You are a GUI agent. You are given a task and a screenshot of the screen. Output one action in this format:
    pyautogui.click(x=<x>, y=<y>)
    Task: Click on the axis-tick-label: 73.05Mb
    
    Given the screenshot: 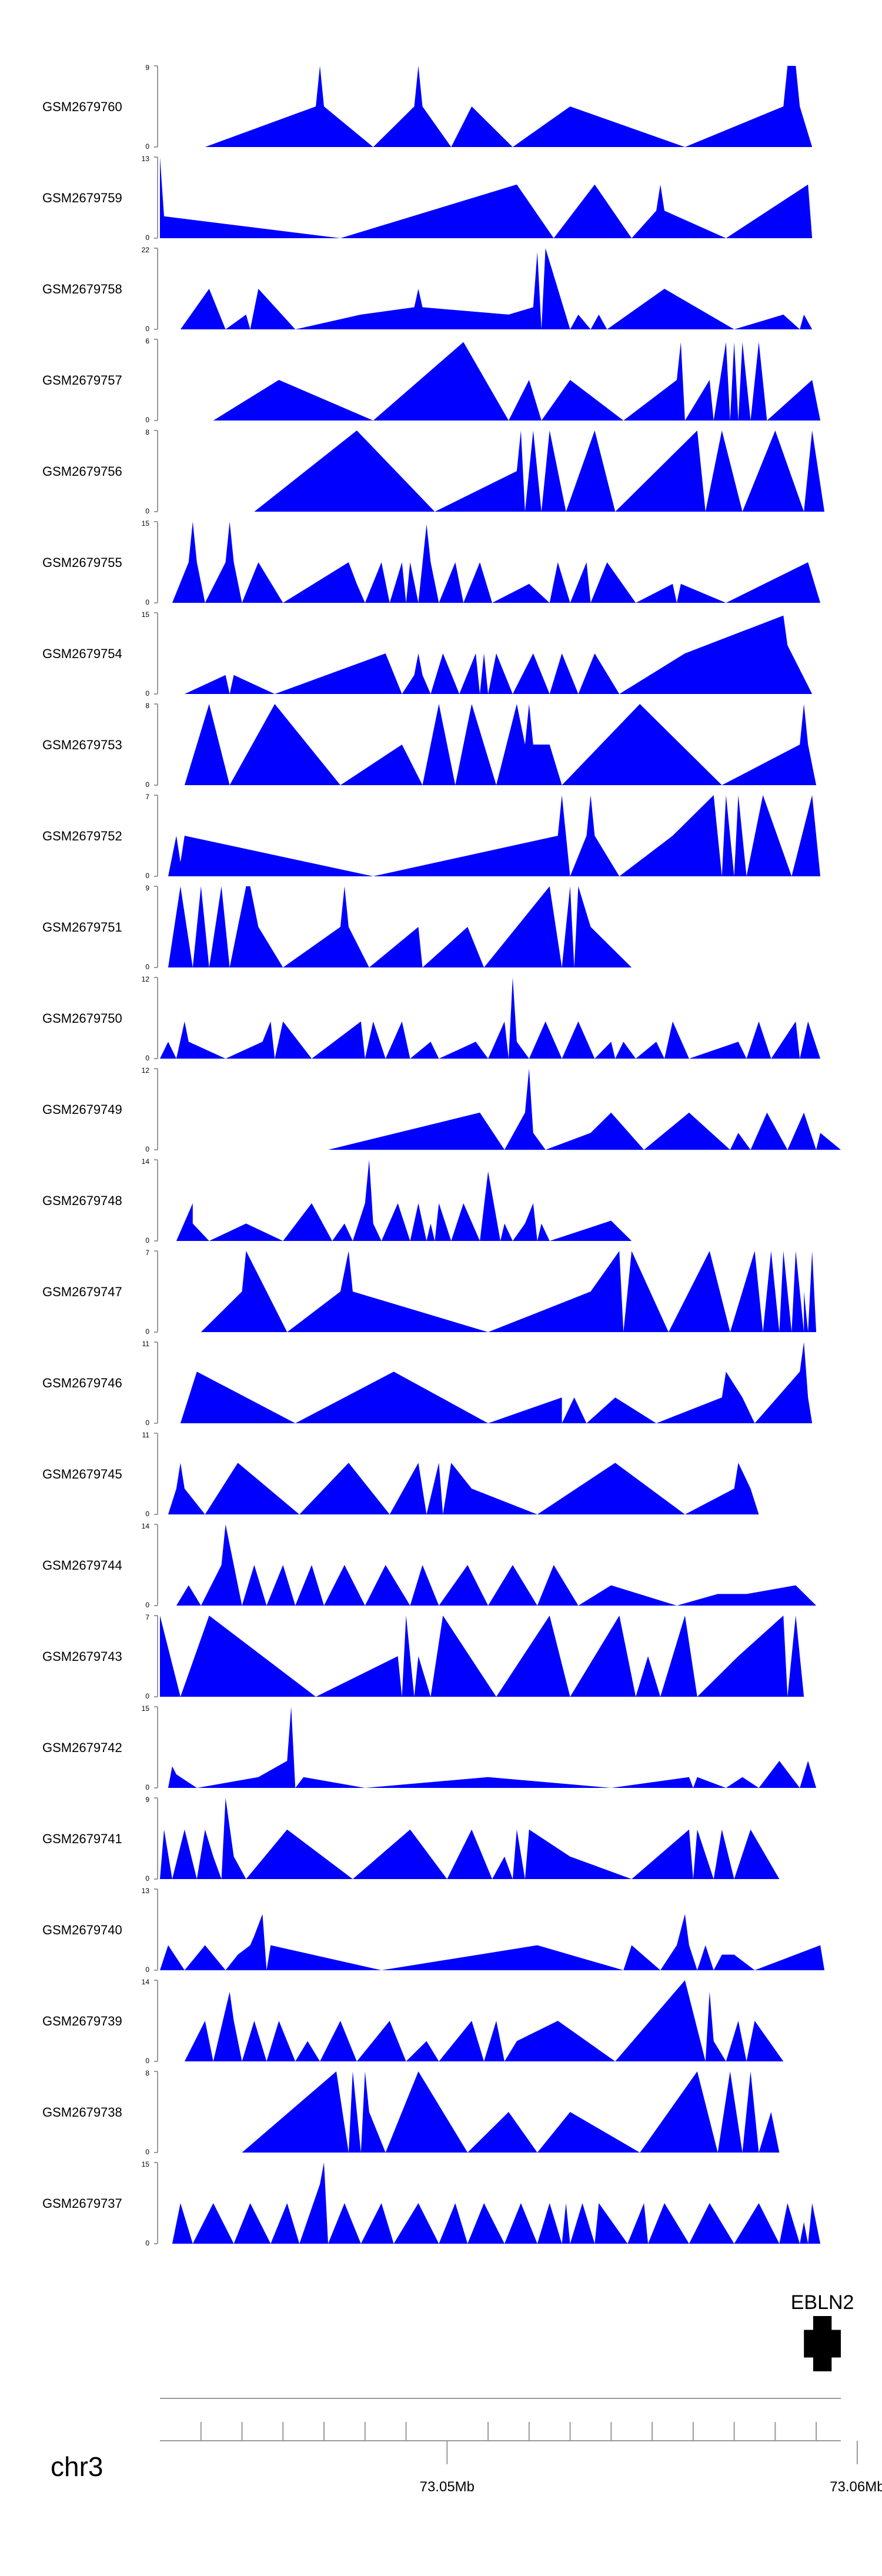 What is the action you would take?
    pyautogui.click(x=447, y=2487)
    